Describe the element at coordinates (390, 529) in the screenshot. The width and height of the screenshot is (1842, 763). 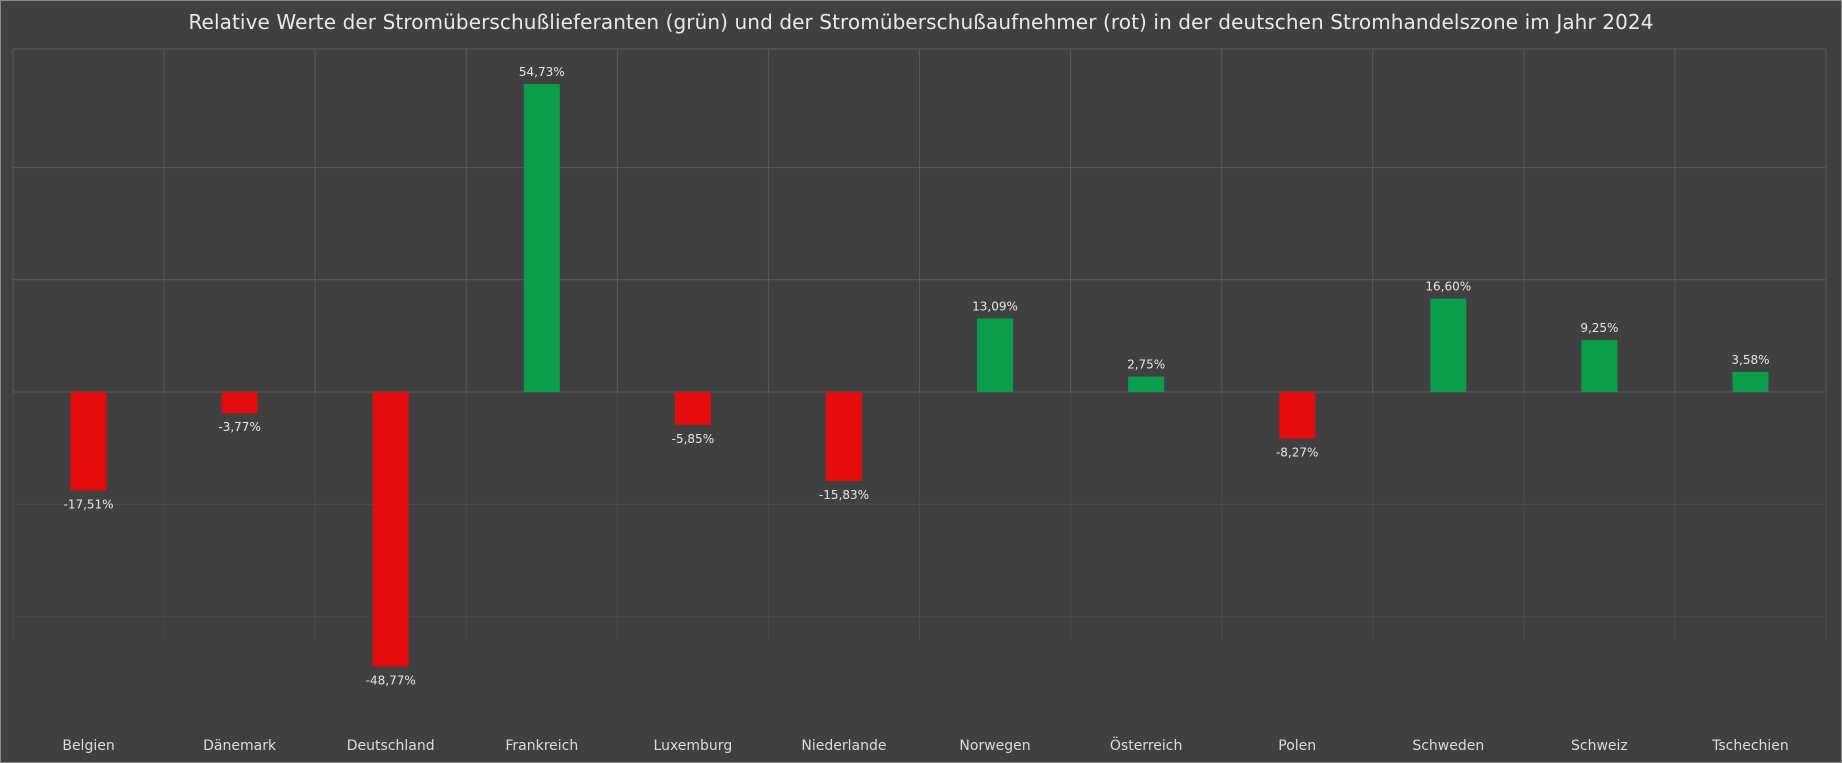
I see `bar-deutschland` at that location.